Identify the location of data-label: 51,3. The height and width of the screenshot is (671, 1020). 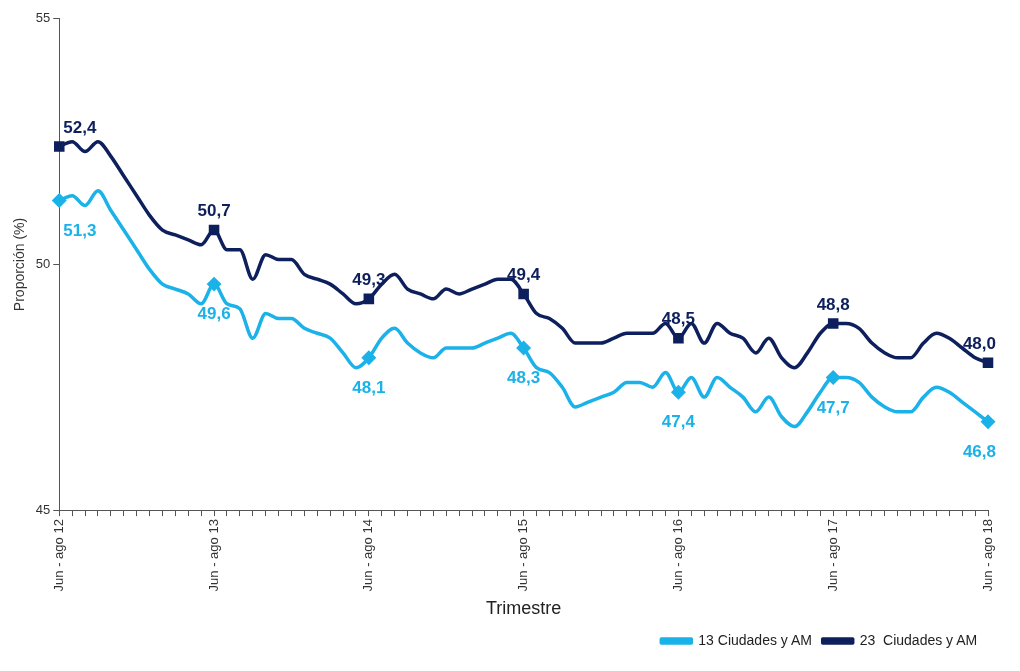
(80, 230).